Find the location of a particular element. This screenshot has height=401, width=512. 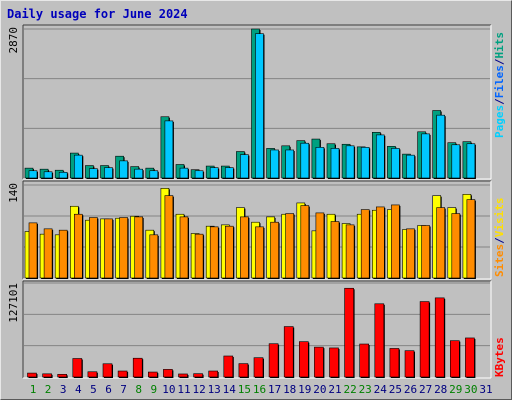

chart-title: Daily usage for June 2024 is located at coordinates (97, 14).